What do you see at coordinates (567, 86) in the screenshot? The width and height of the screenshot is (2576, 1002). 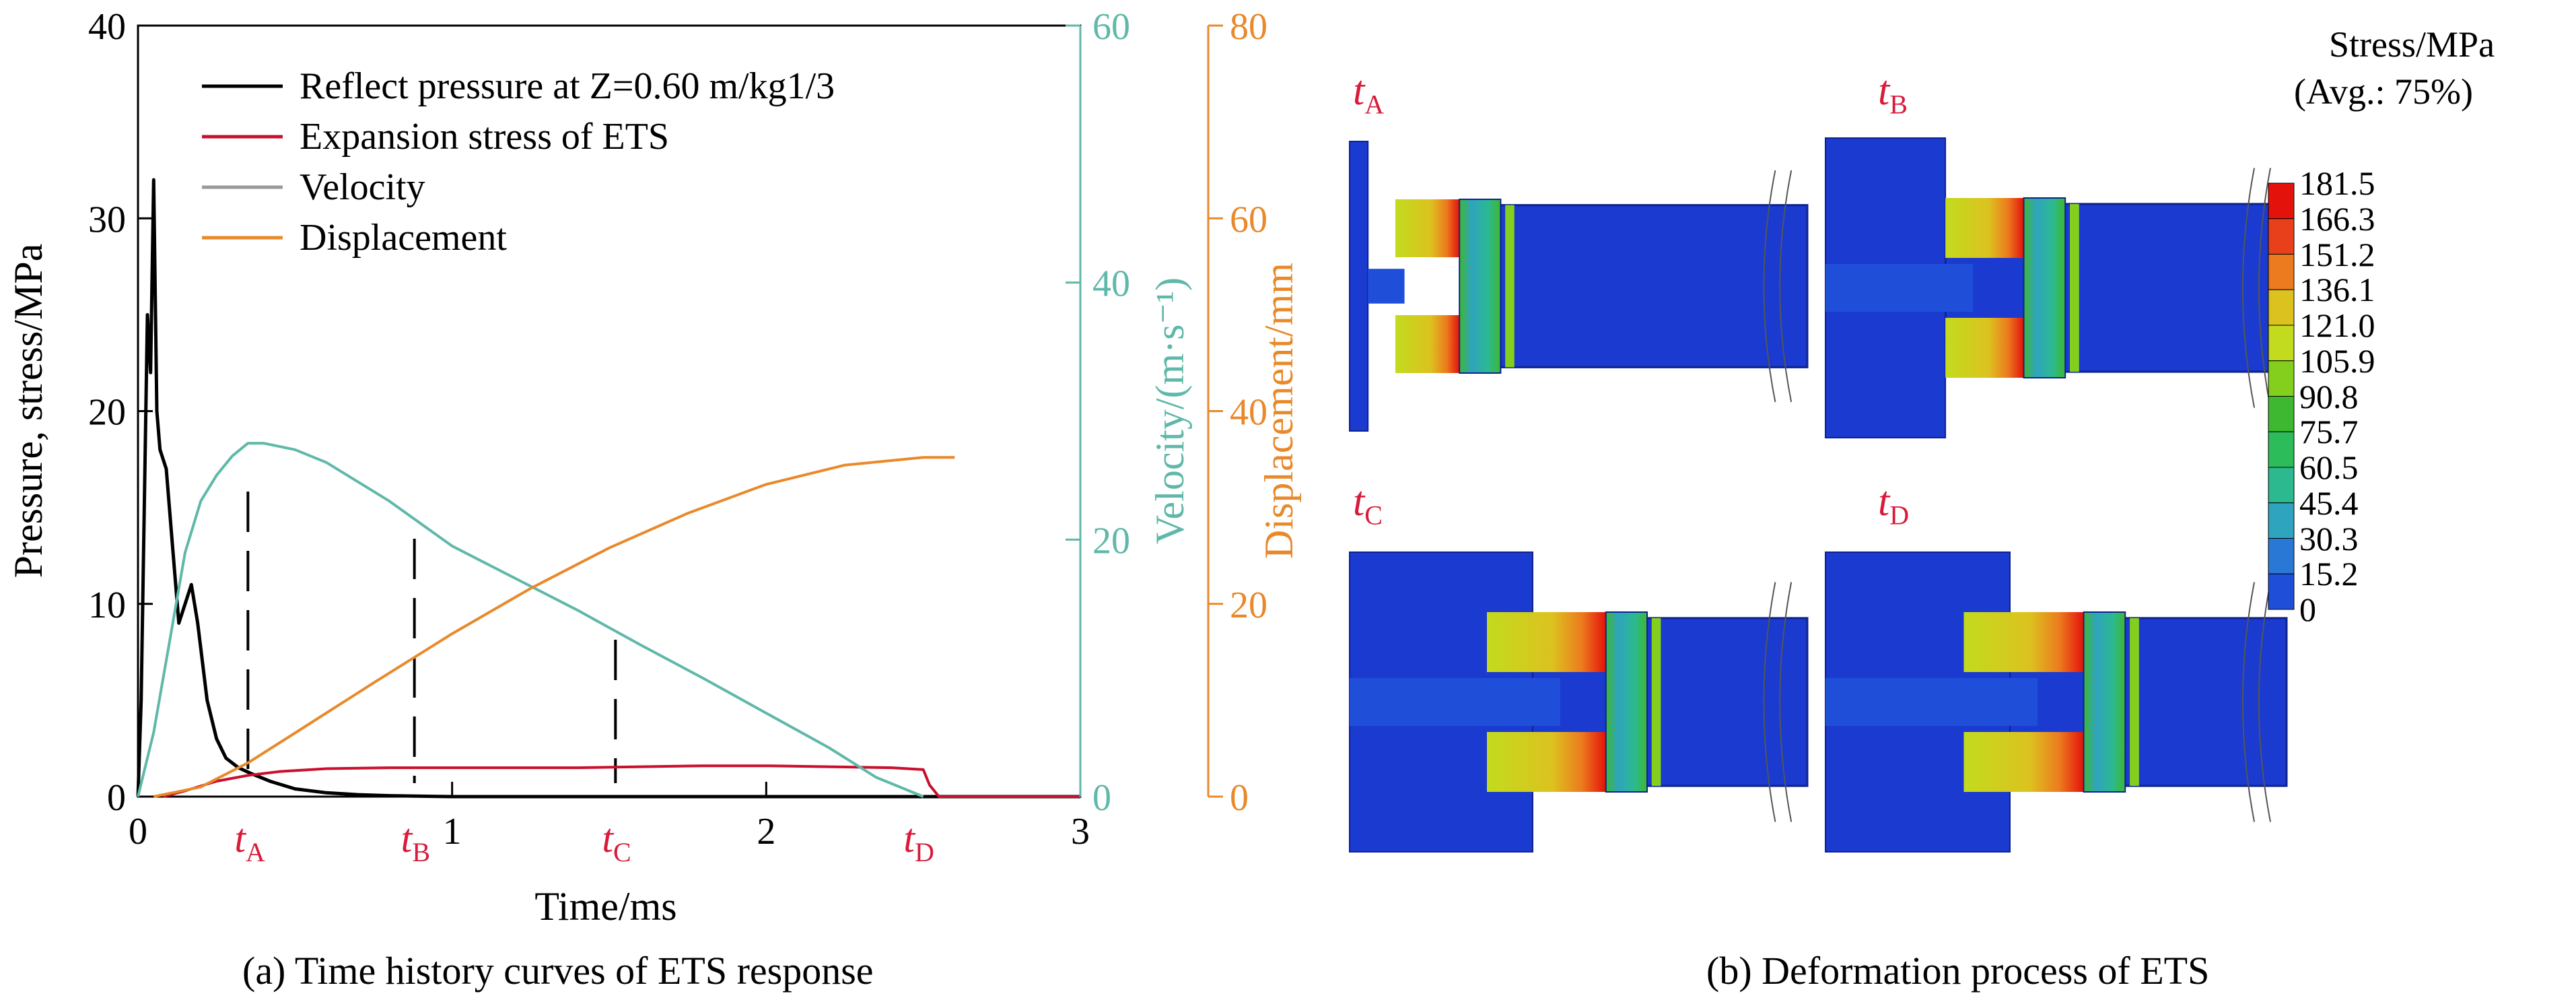 I see `legend-label-pressure: Reflect pressure at Z=0.60 m/kg1/3` at bounding box center [567, 86].